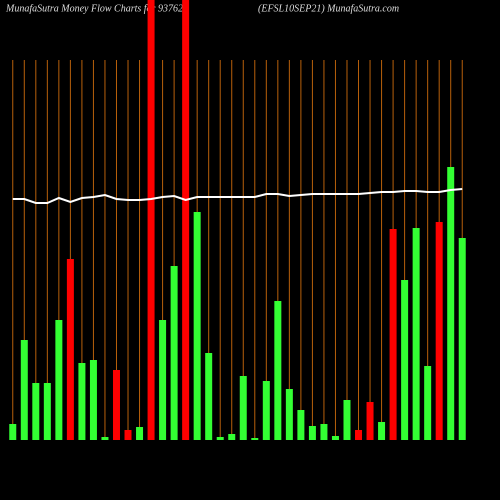 The width and height of the screenshot is (500, 500). I want to click on chart-title: MunafaSutra Money Flow Charts for 937629, so click(96, 8).